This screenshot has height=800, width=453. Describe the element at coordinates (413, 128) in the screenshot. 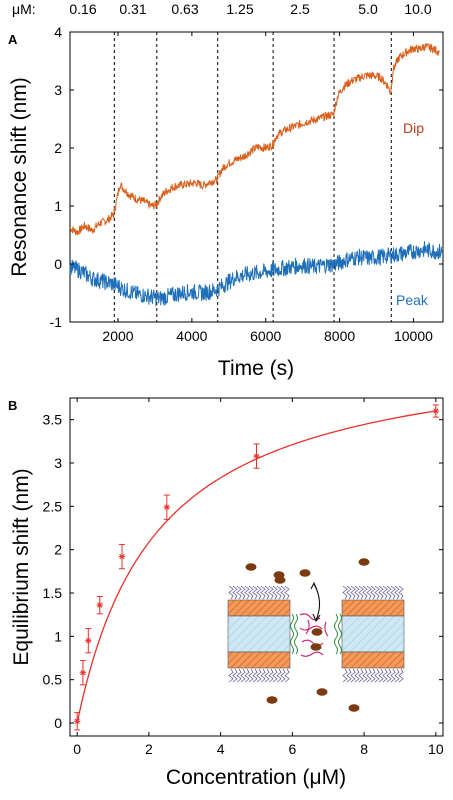

I see `series-label-dip: Dip` at that location.